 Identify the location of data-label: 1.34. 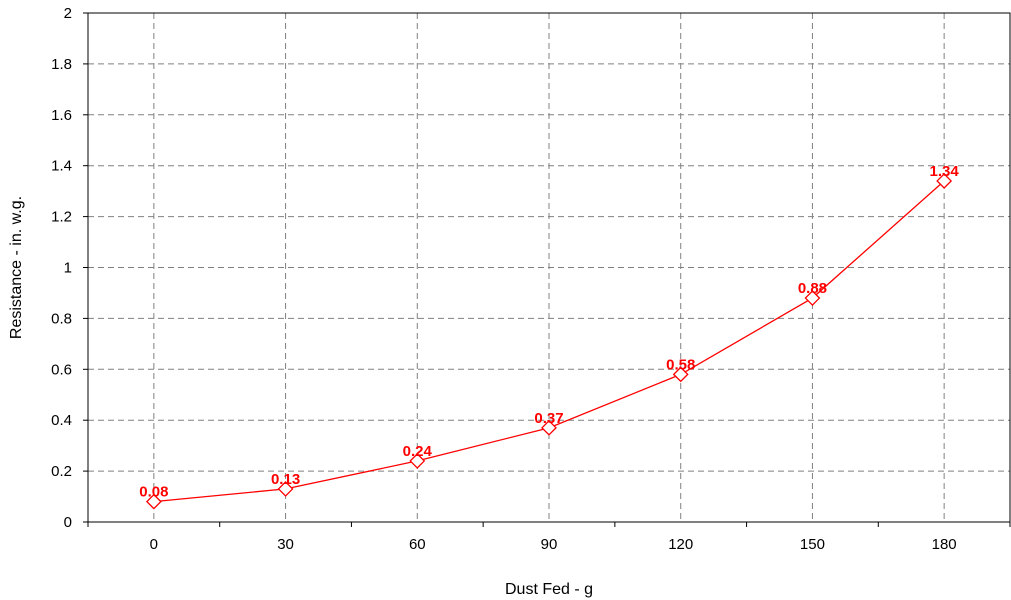
(945, 171).